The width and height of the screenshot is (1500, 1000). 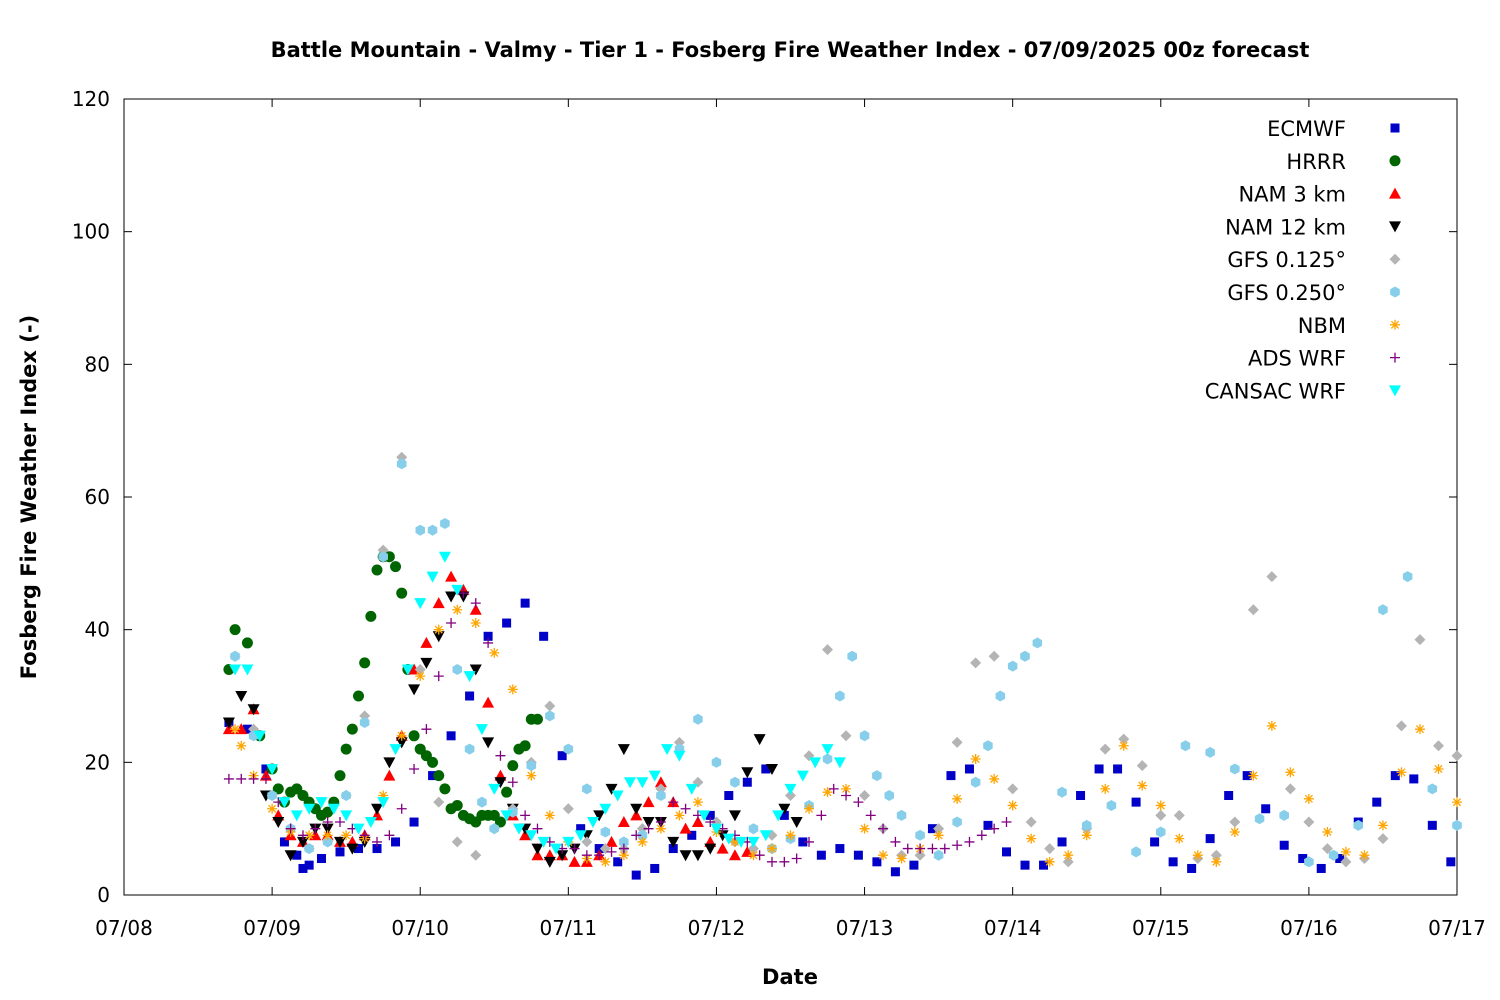 I want to click on y-tick-label: 20, so click(x=97, y=762).